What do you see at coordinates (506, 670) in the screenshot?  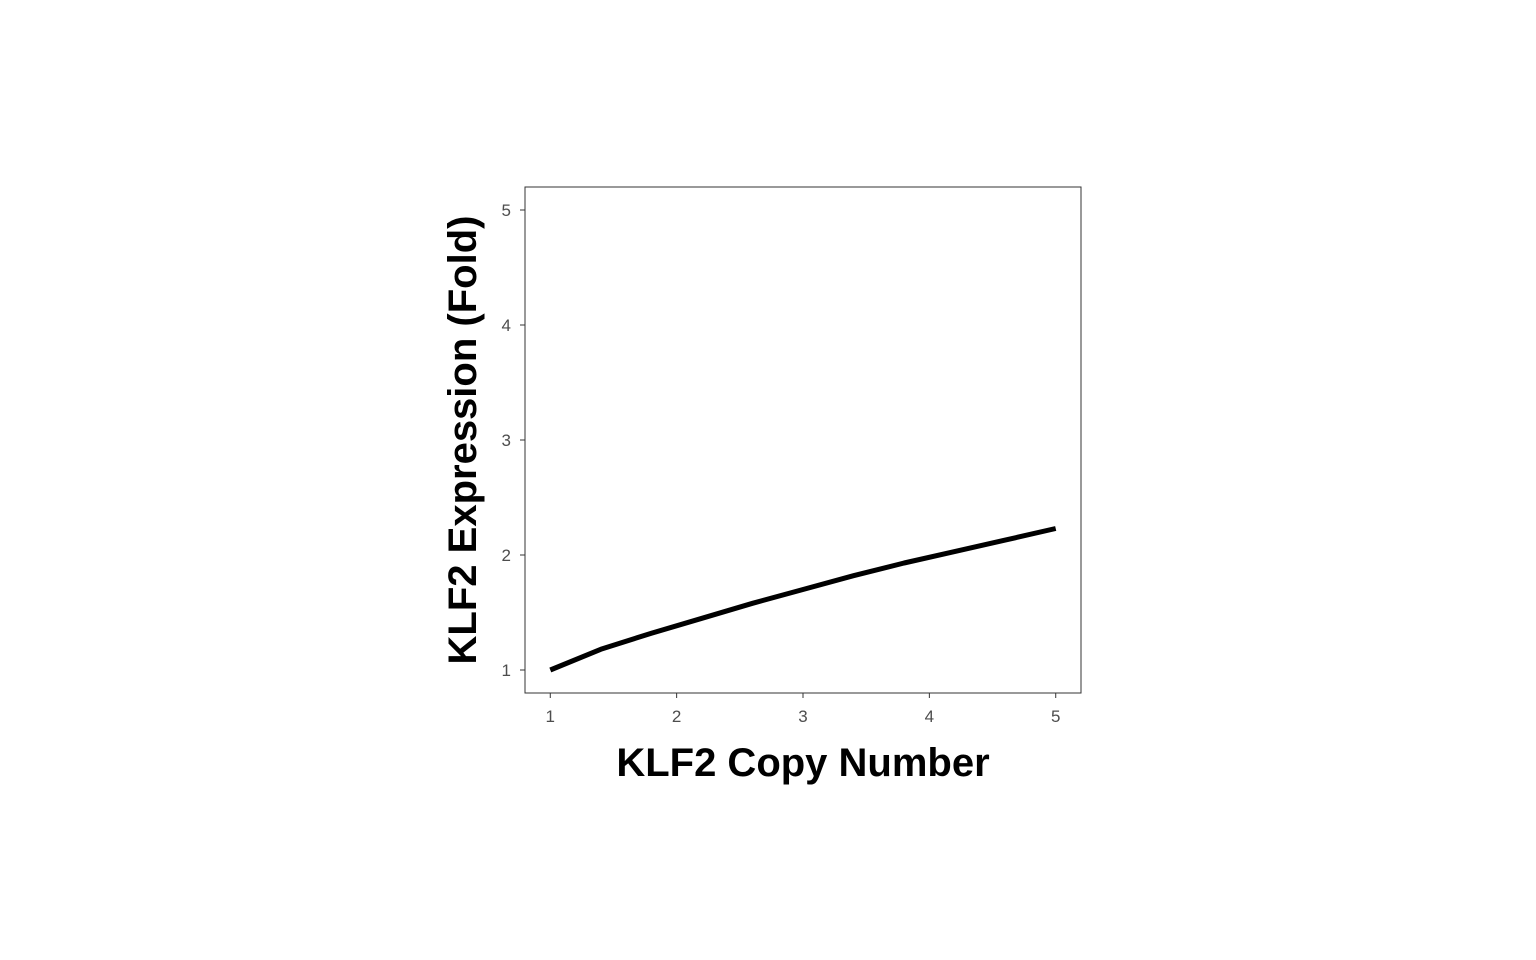 I see `y-tick-label: 1` at bounding box center [506, 670].